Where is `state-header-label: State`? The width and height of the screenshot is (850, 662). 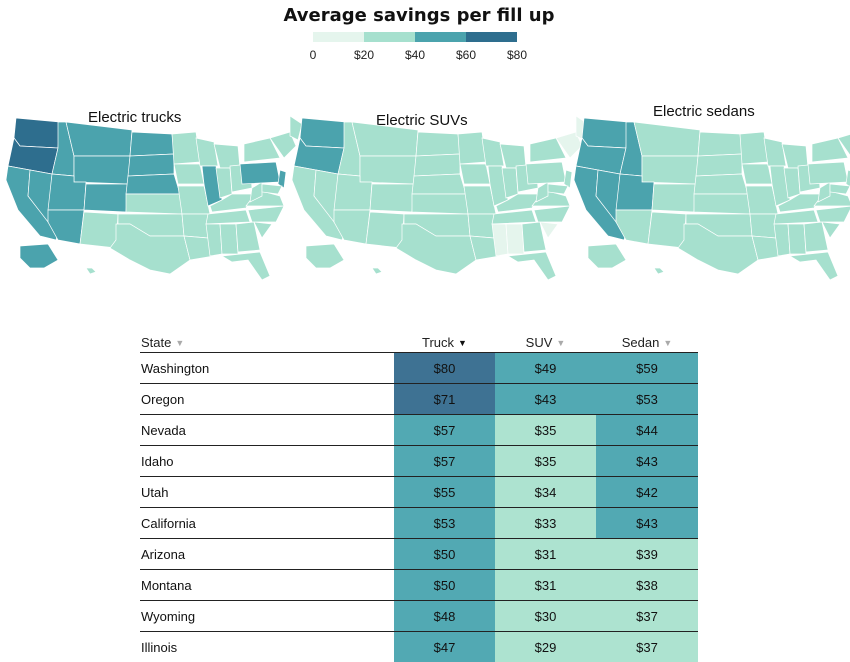 state-header-label: State is located at coordinates (156, 342).